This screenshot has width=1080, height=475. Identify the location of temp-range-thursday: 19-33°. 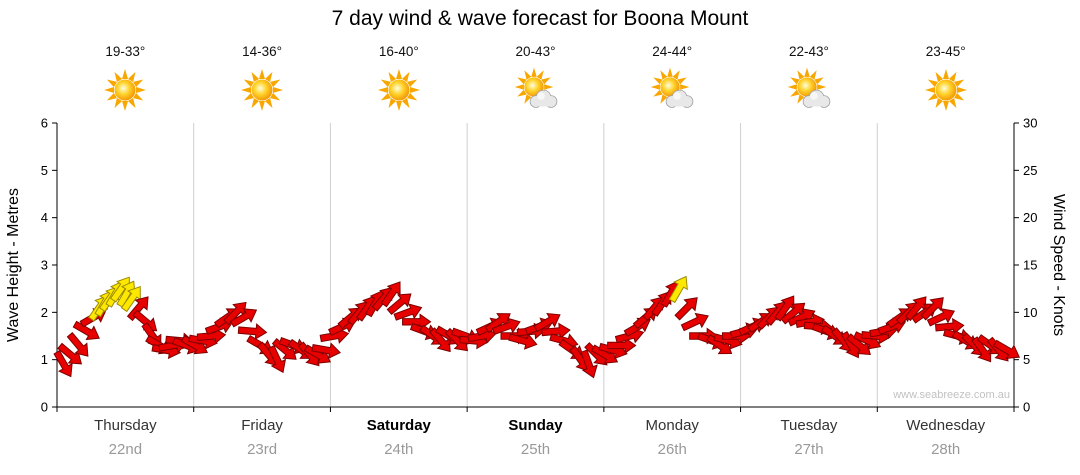
(125, 51).